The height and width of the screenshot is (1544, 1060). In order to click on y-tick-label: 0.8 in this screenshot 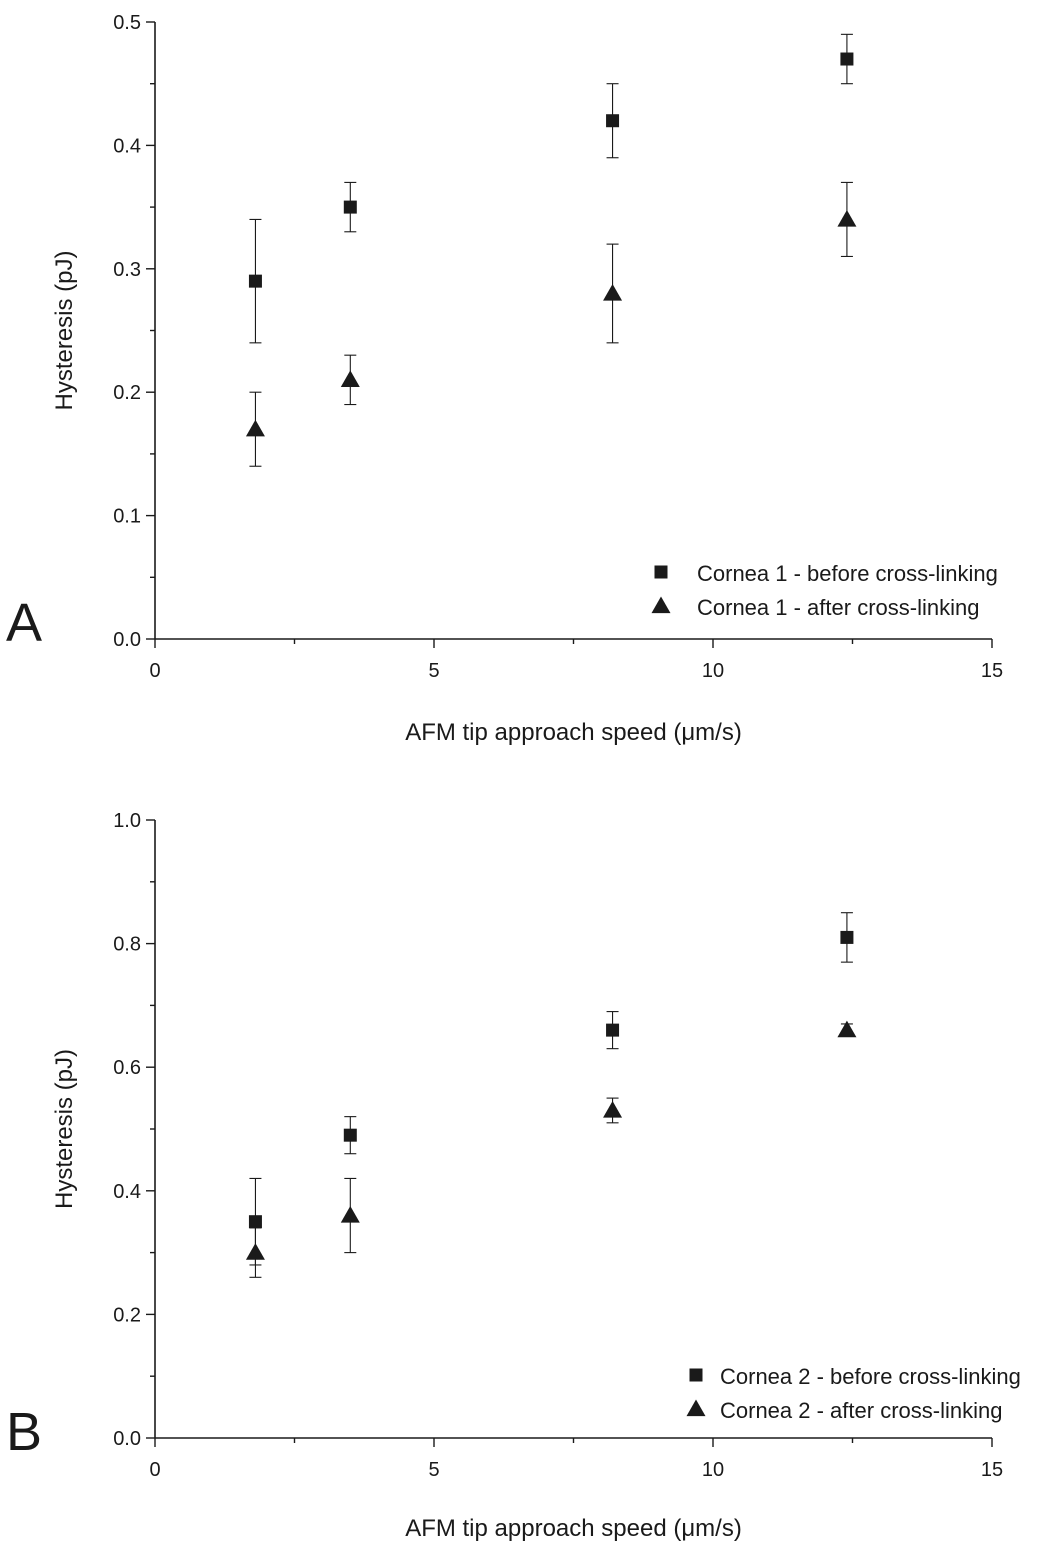, I will do `click(127, 945)`.